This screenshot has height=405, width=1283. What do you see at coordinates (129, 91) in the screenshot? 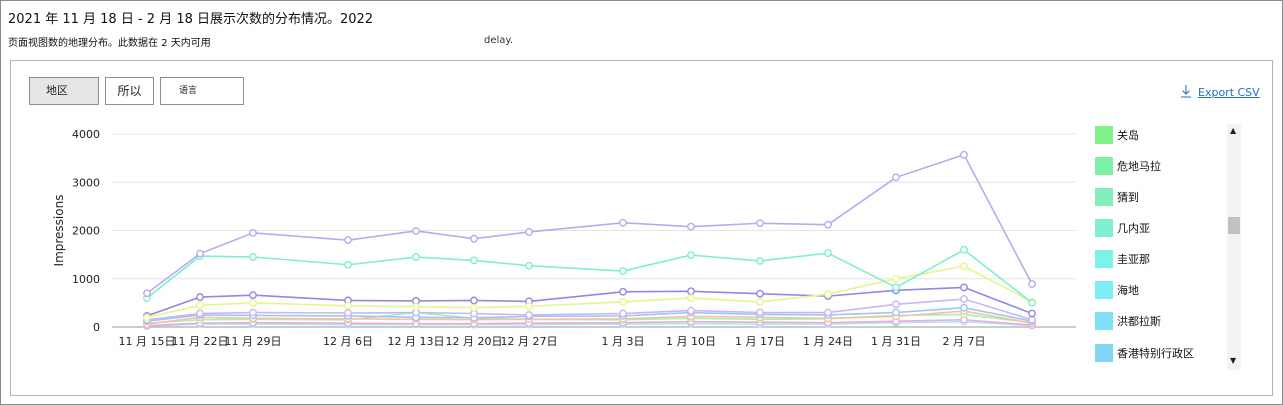
I see `tab-os: 所以` at bounding box center [129, 91].